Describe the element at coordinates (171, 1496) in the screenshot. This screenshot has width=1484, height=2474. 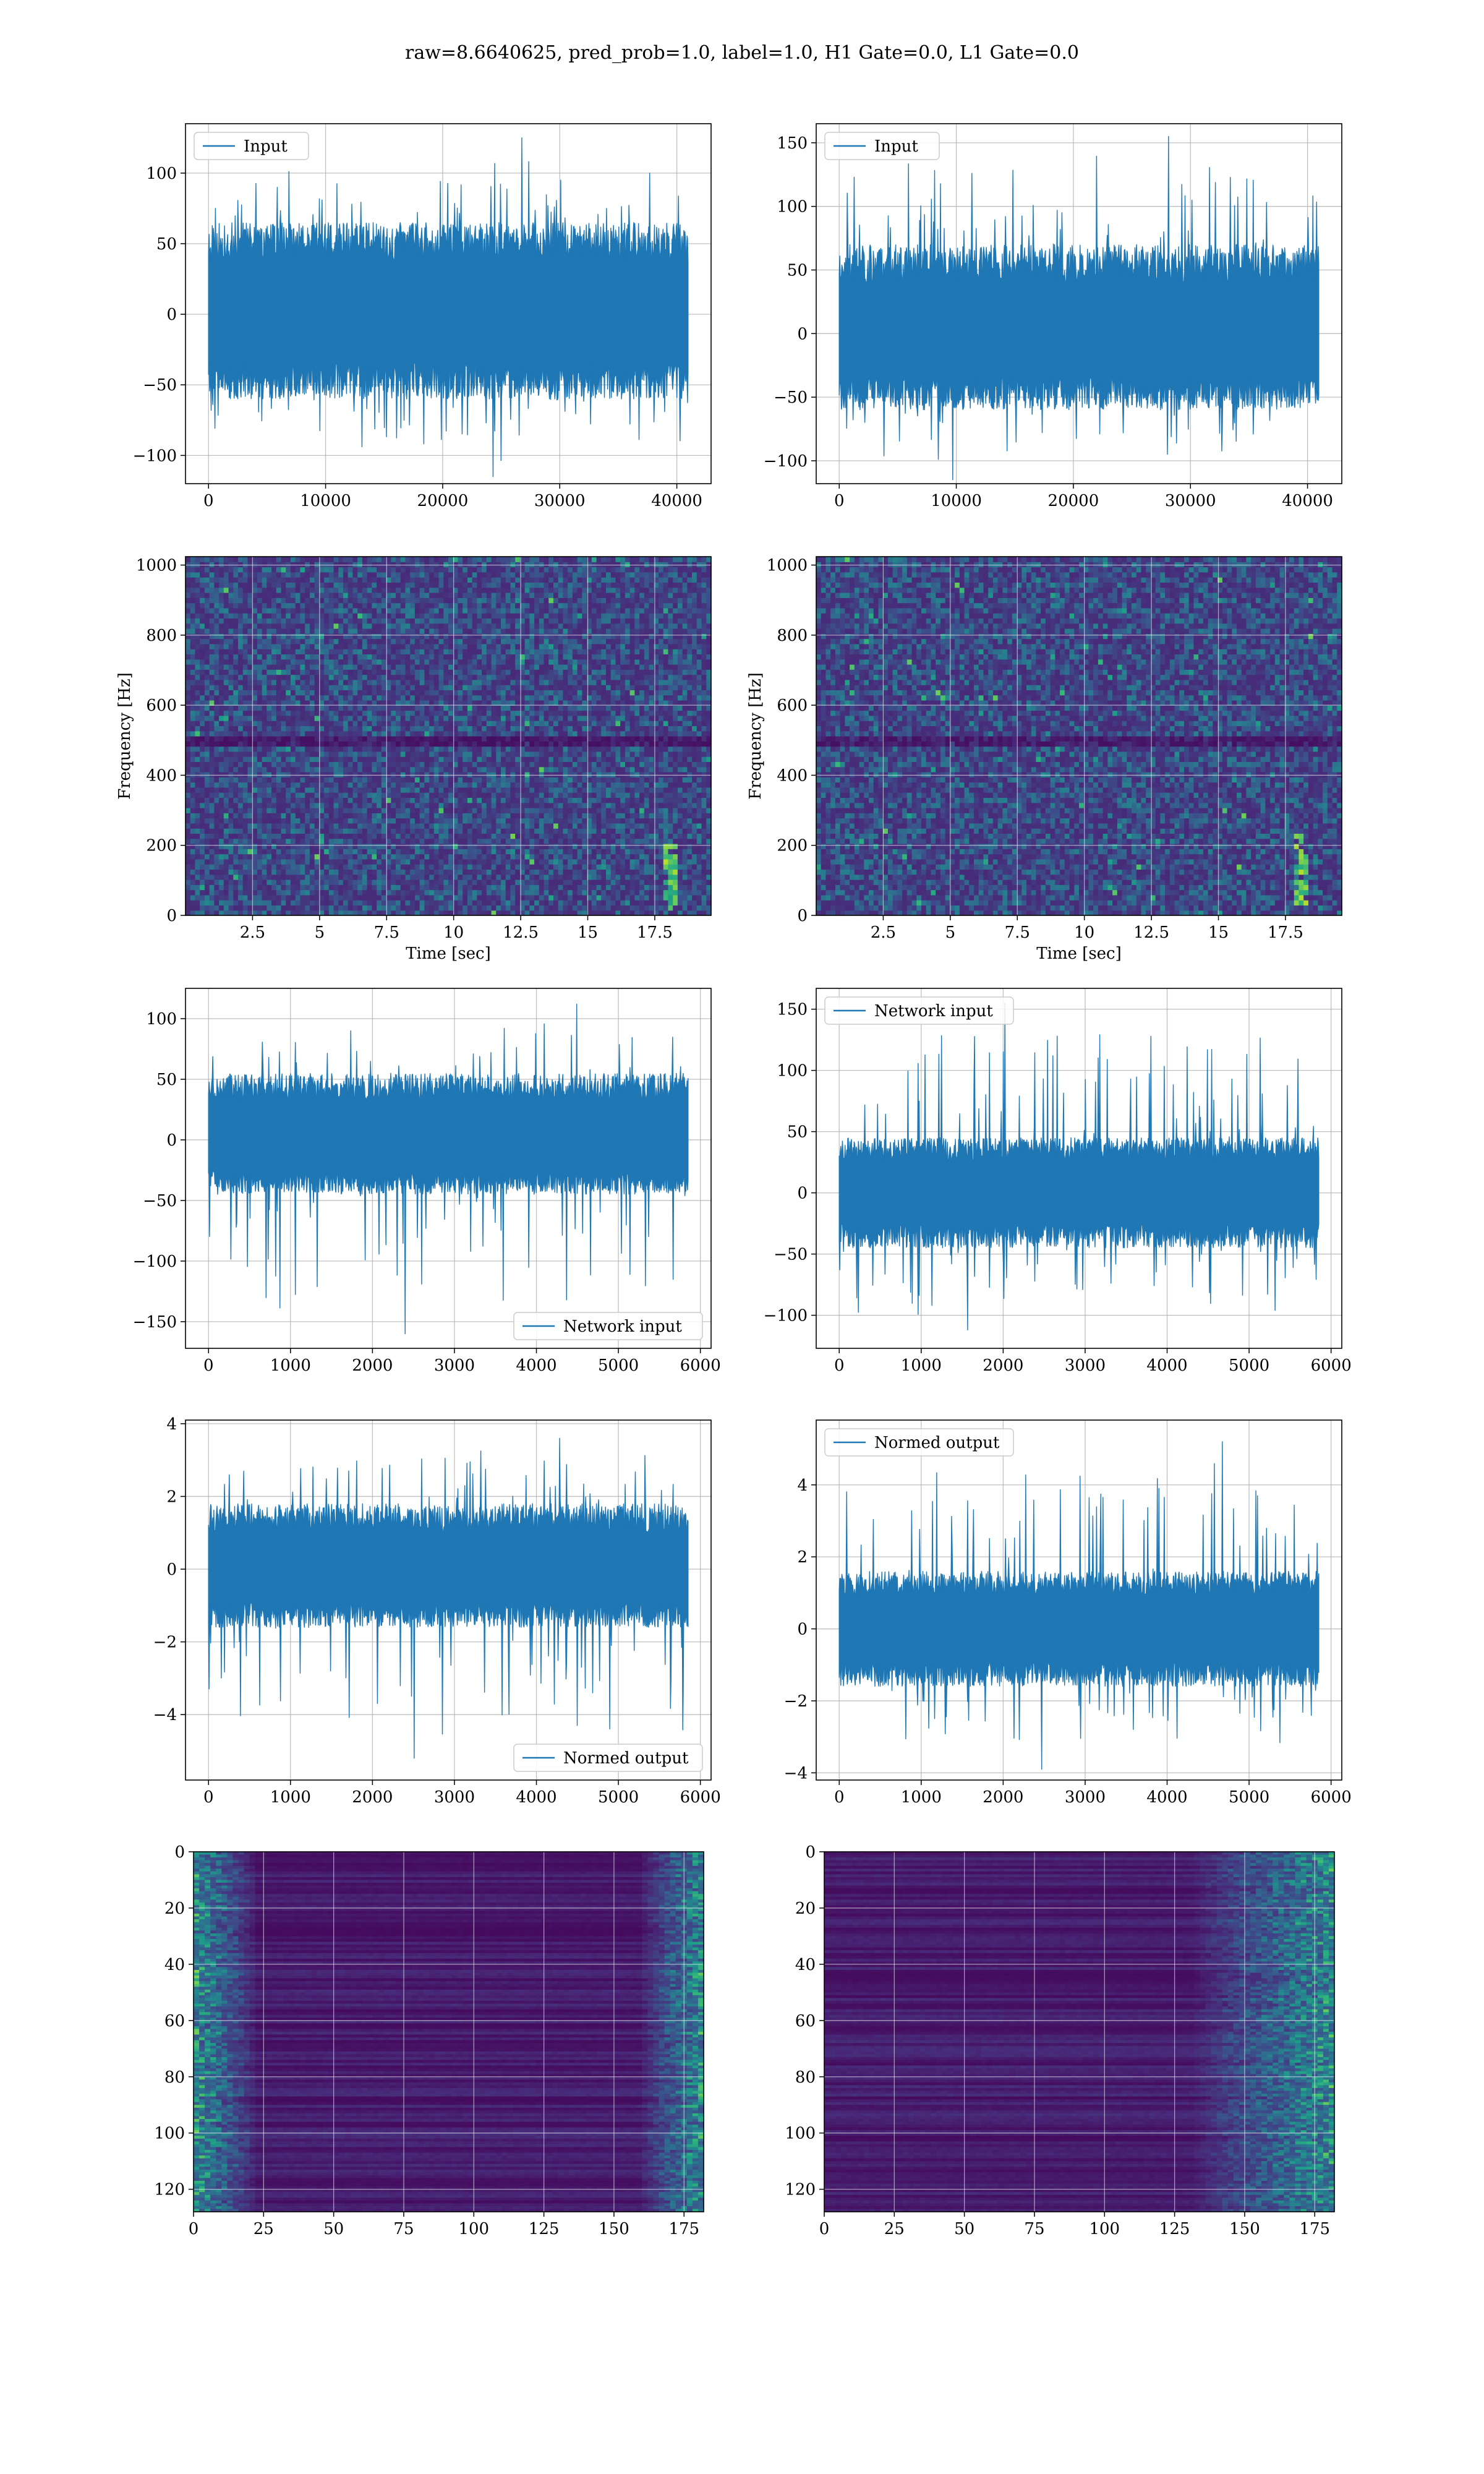
I see `y-tick-label: 2` at that location.